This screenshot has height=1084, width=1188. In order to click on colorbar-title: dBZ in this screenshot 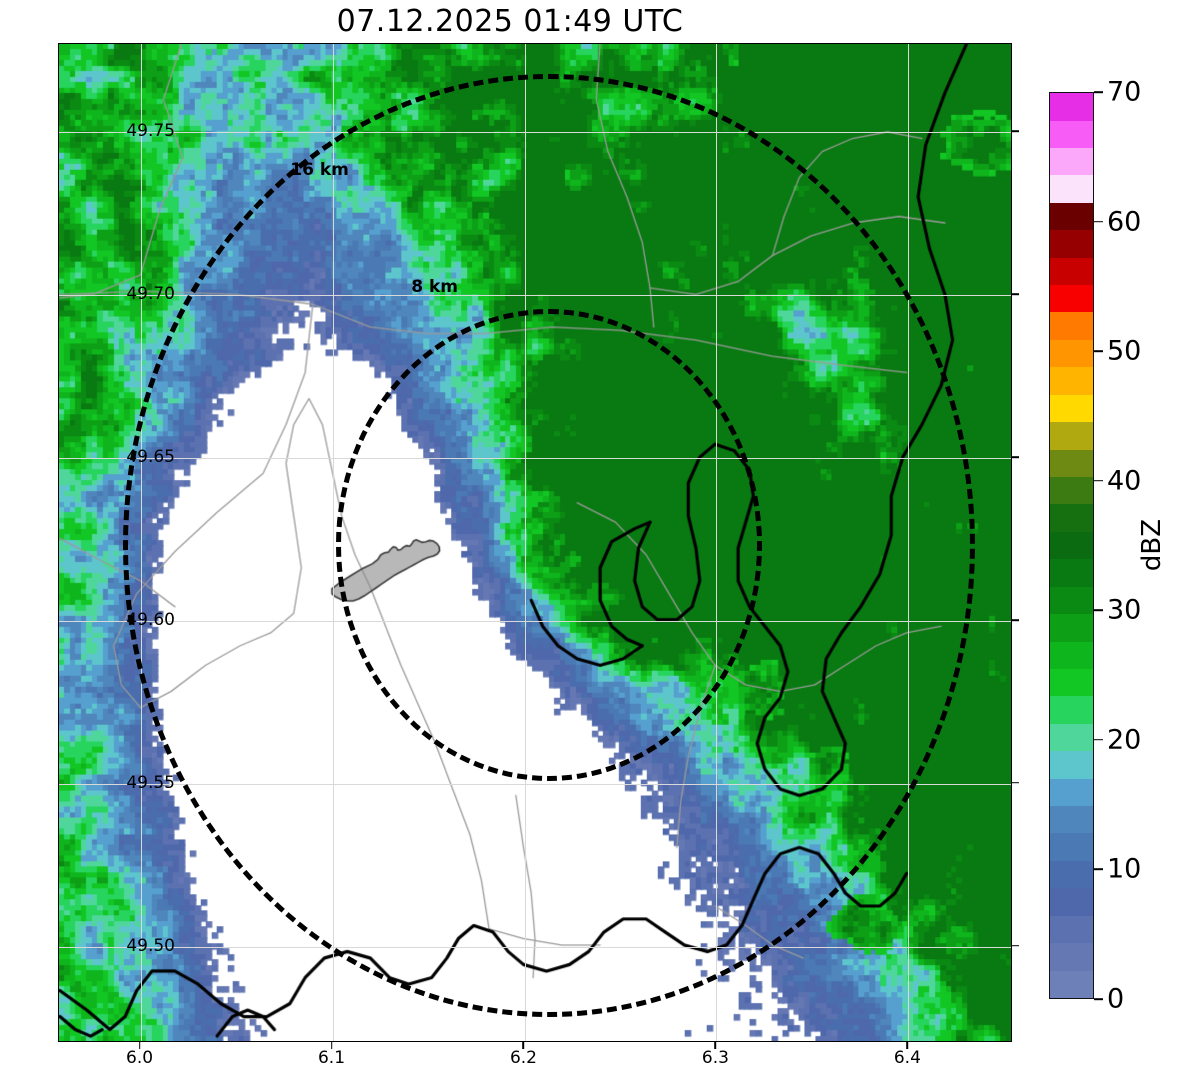, I will do `click(1152, 545)`.